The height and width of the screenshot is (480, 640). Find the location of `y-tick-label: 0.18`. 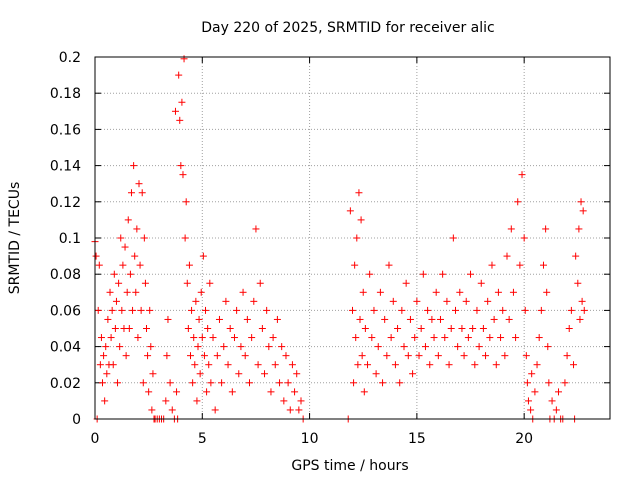

y-tick-label: 0.18 is located at coordinates (65, 94).